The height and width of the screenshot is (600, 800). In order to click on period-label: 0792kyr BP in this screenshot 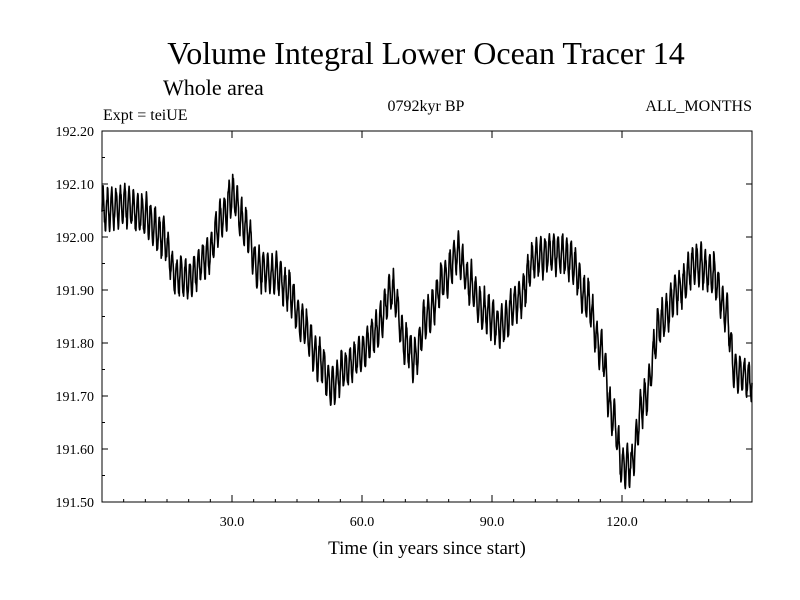, I will do `click(426, 106)`.